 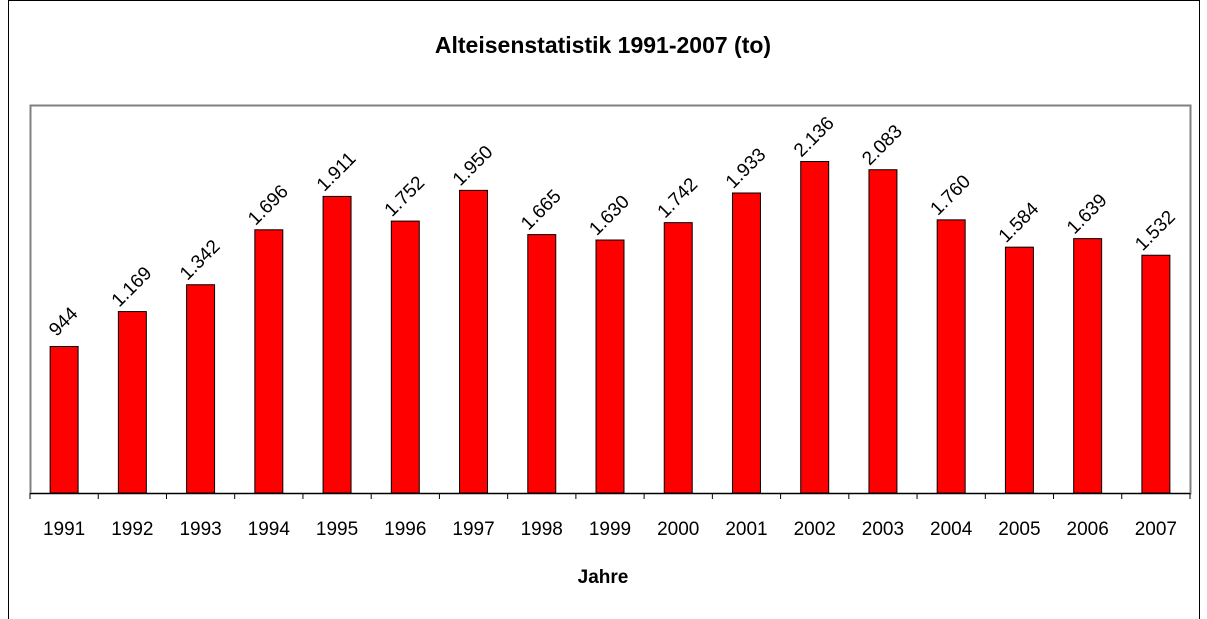 I want to click on x-tick-label: 1992, so click(x=132, y=529).